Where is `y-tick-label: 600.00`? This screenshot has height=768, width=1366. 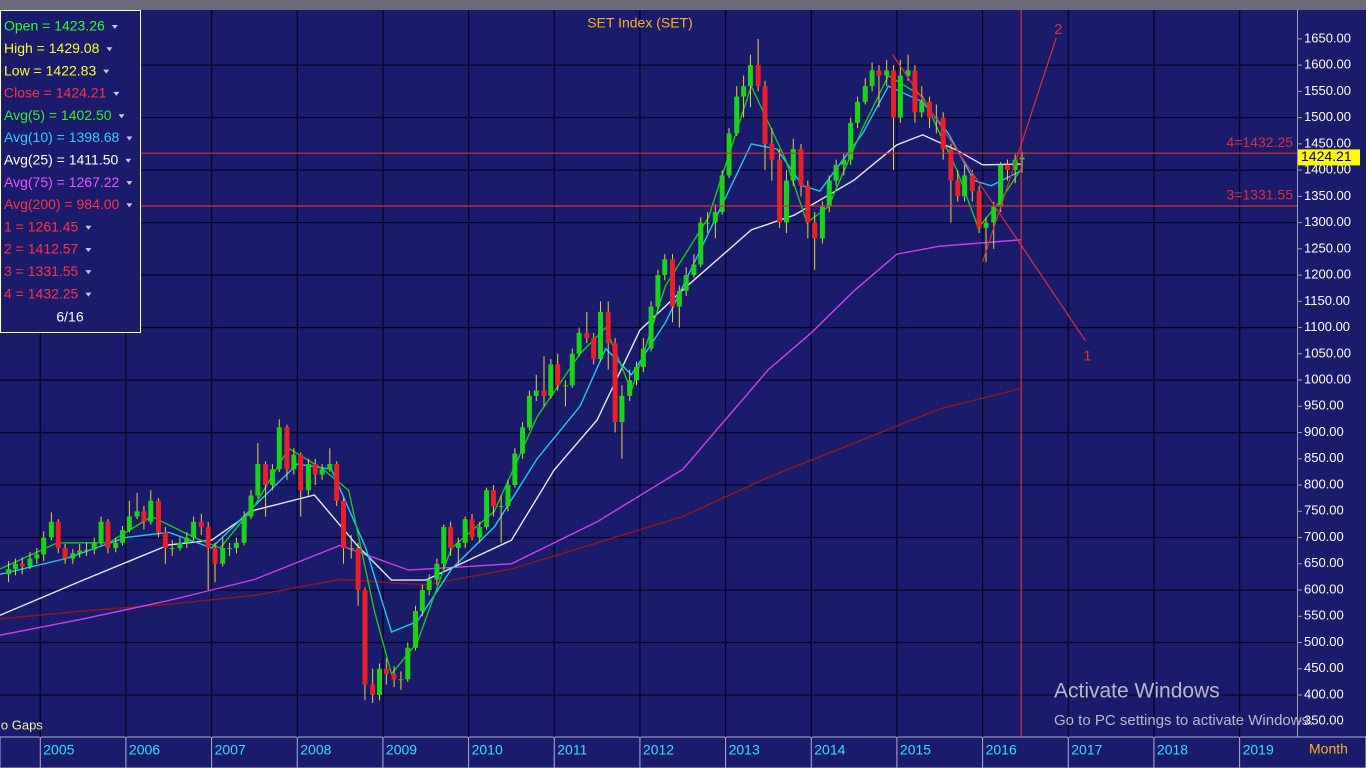 y-tick-label: 600.00 is located at coordinates (1324, 588).